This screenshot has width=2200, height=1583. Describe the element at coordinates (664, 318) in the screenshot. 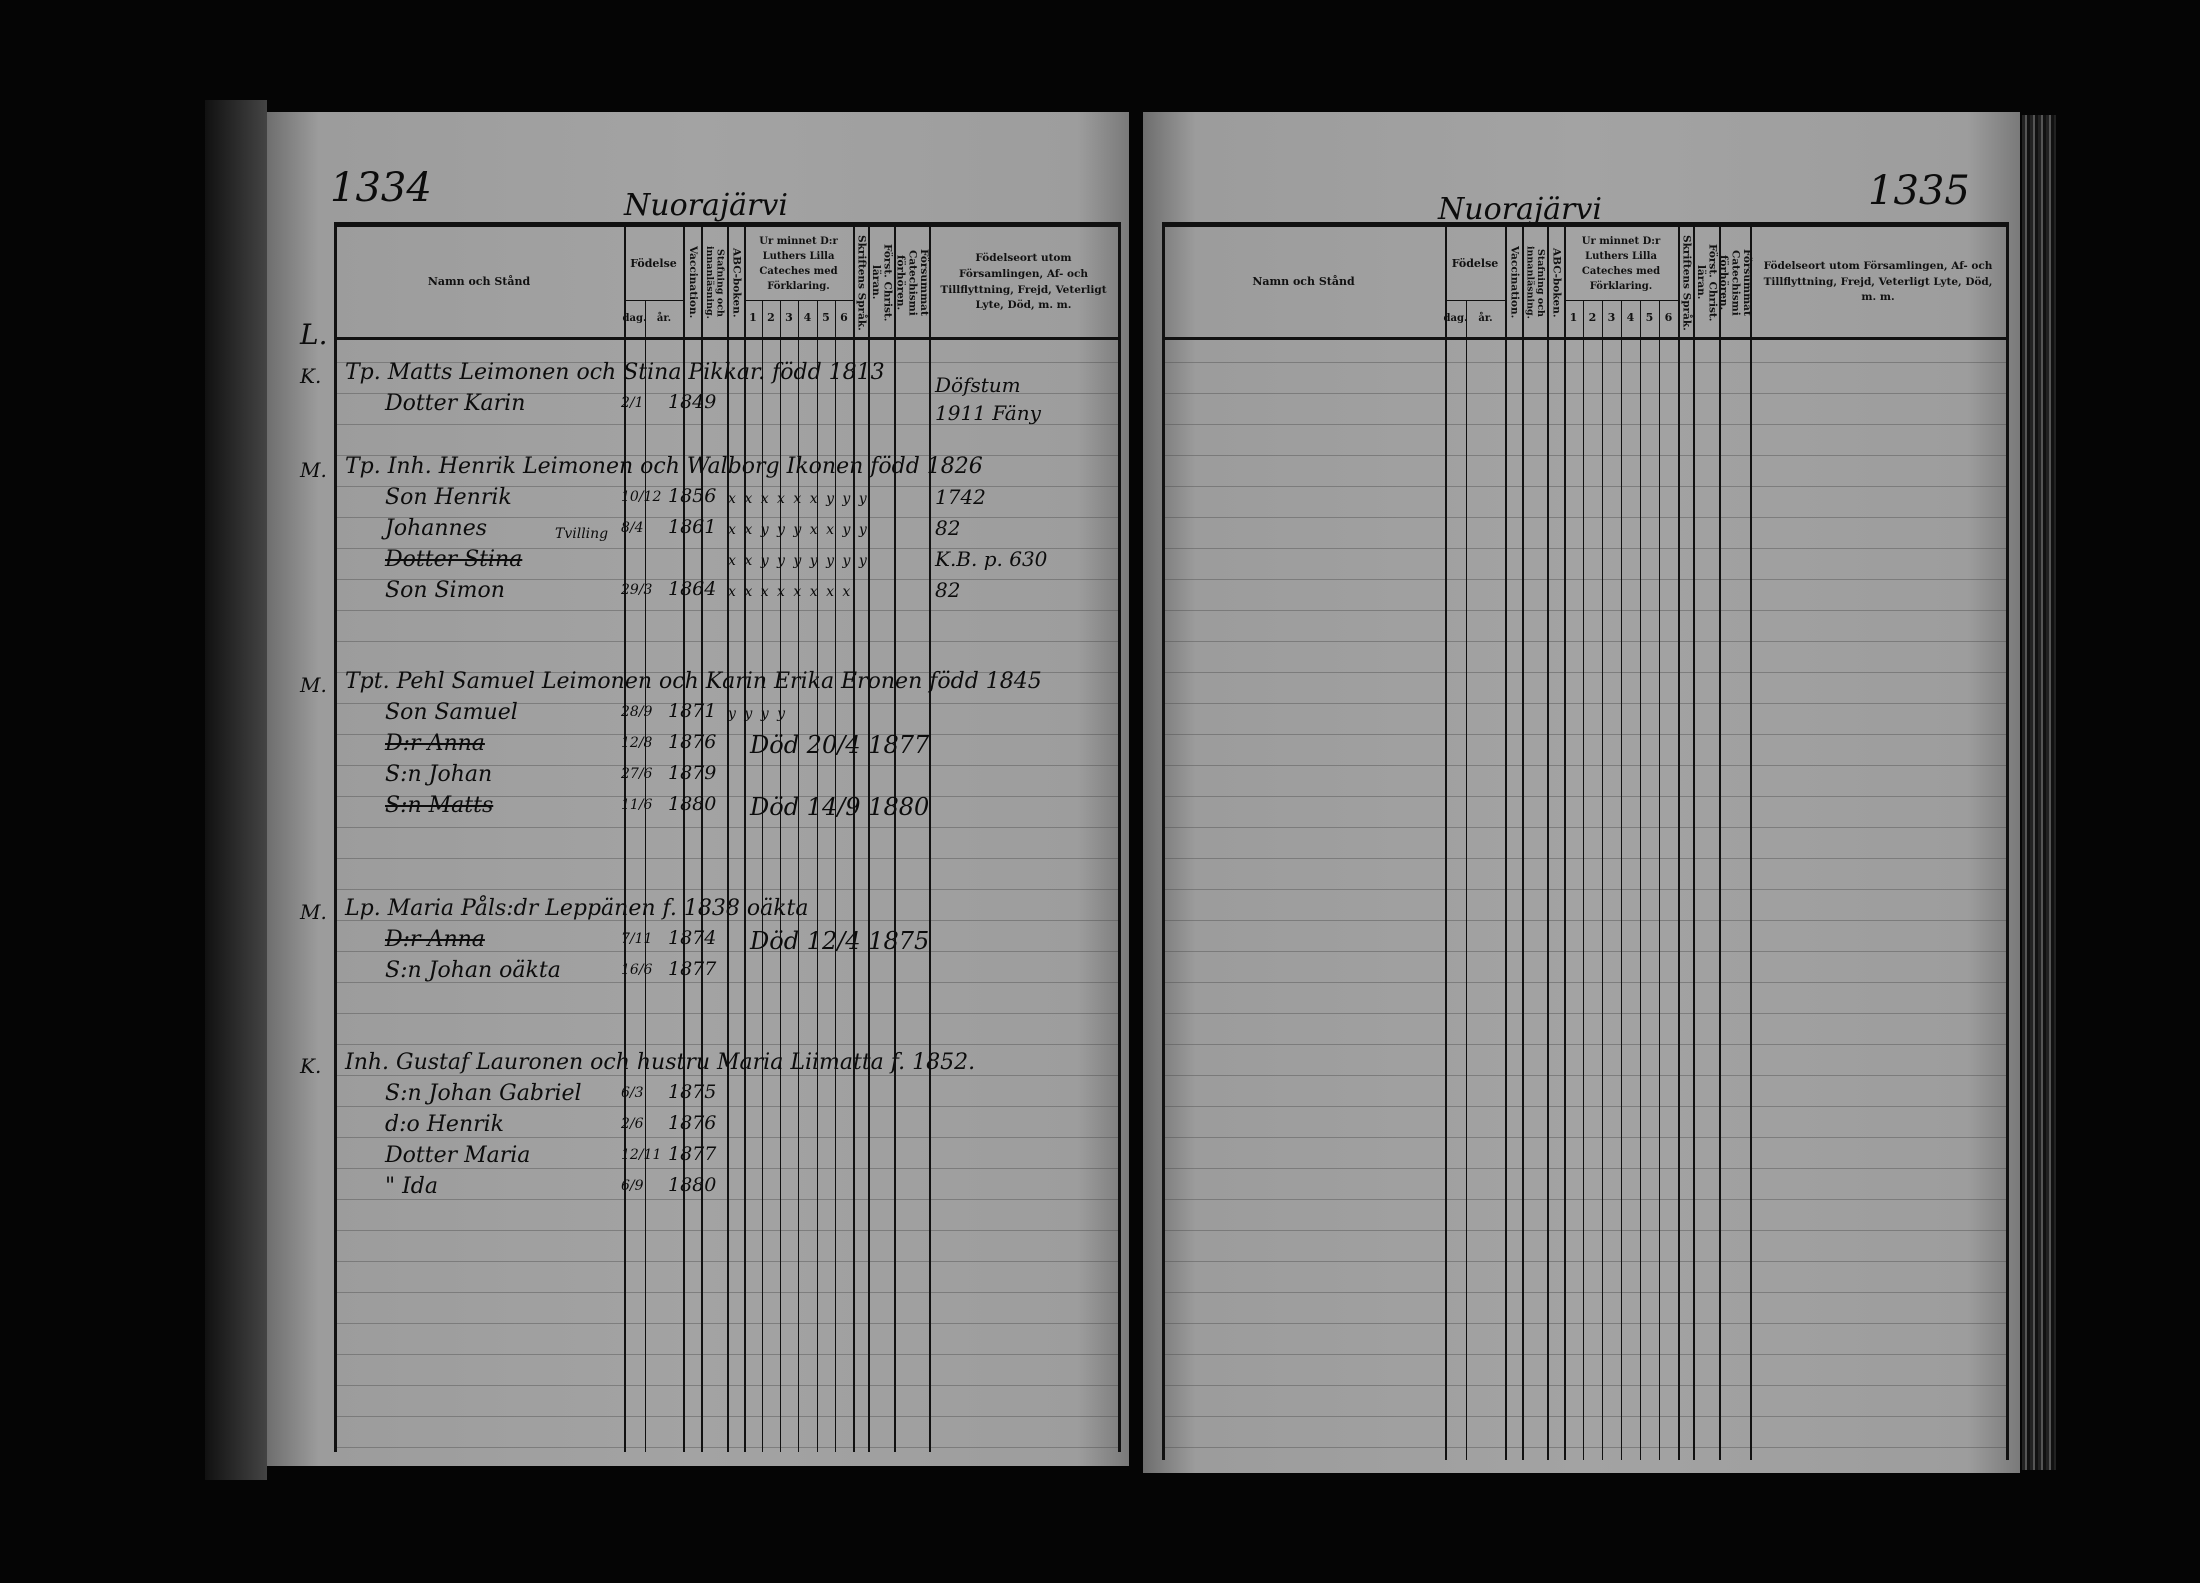

I see `header-year: år.` at that location.